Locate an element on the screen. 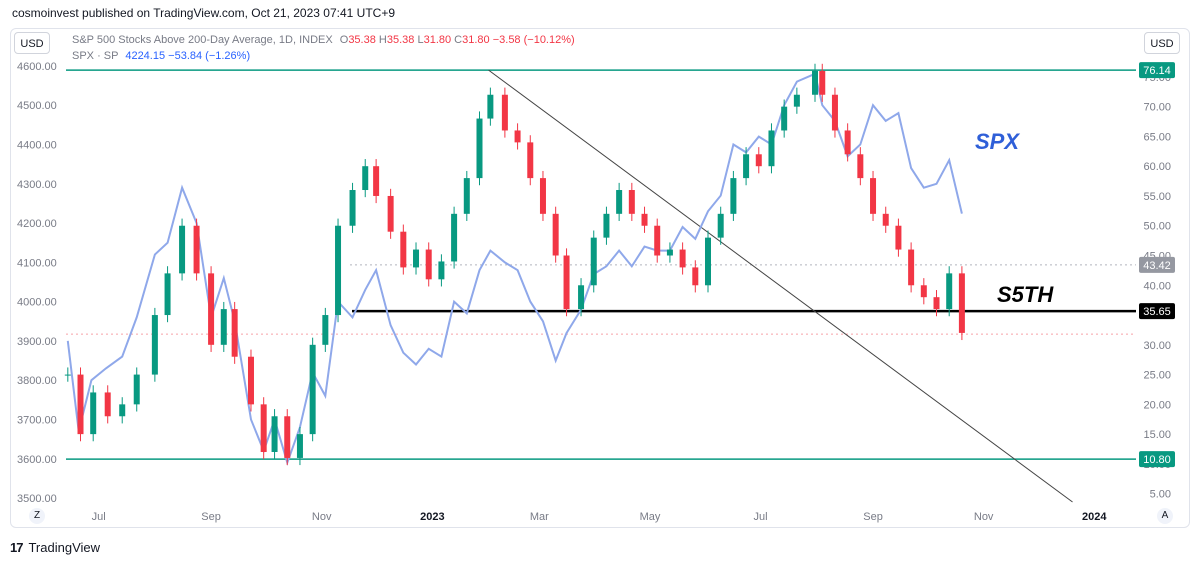 The height and width of the screenshot is (562, 1200). change-value: −3.58 (−10.12%) is located at coordinates (533, 40).